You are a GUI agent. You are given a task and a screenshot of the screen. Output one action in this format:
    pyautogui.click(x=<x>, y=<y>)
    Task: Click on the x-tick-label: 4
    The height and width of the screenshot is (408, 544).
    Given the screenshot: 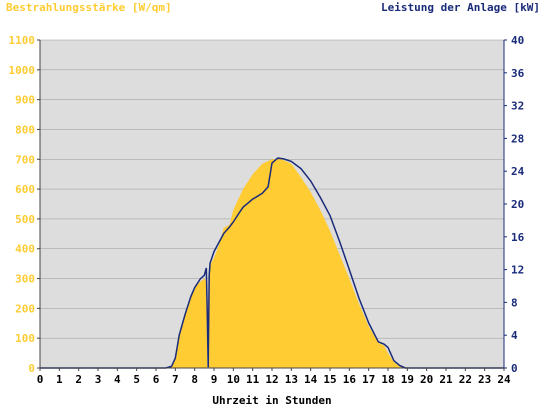 What is the action you would take?
    pyautogui.click(x=117, y=379)
    